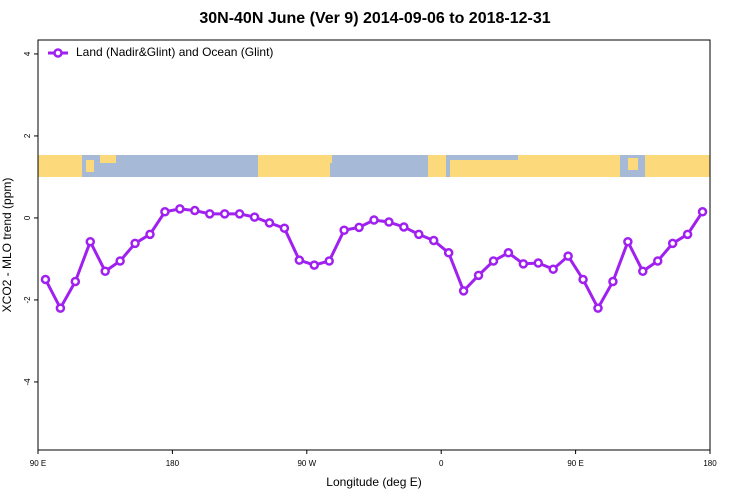  What do you see at coordinates (373, 482) in the screenshot?
I see `x-axis-label: Longitude (deg E)` at bounding box center [373, 482].